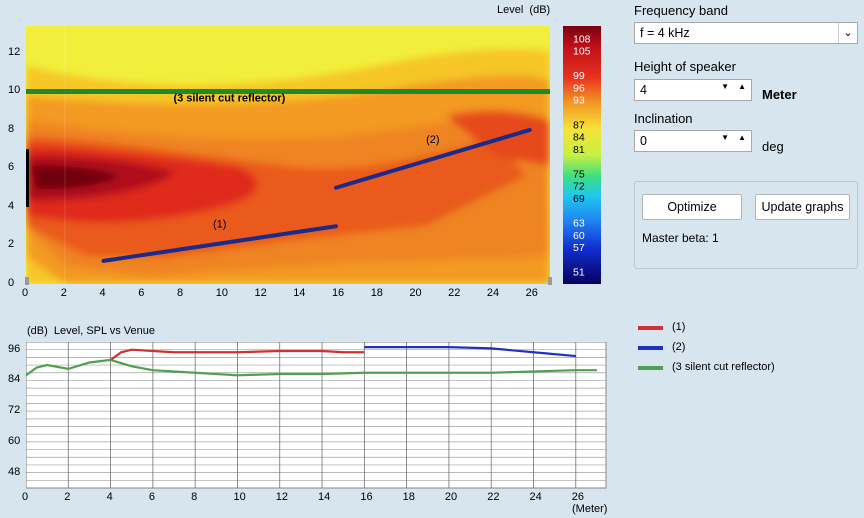  I want to click on inclination-spinner: 0 ▼ ▲, so click(693, 141).